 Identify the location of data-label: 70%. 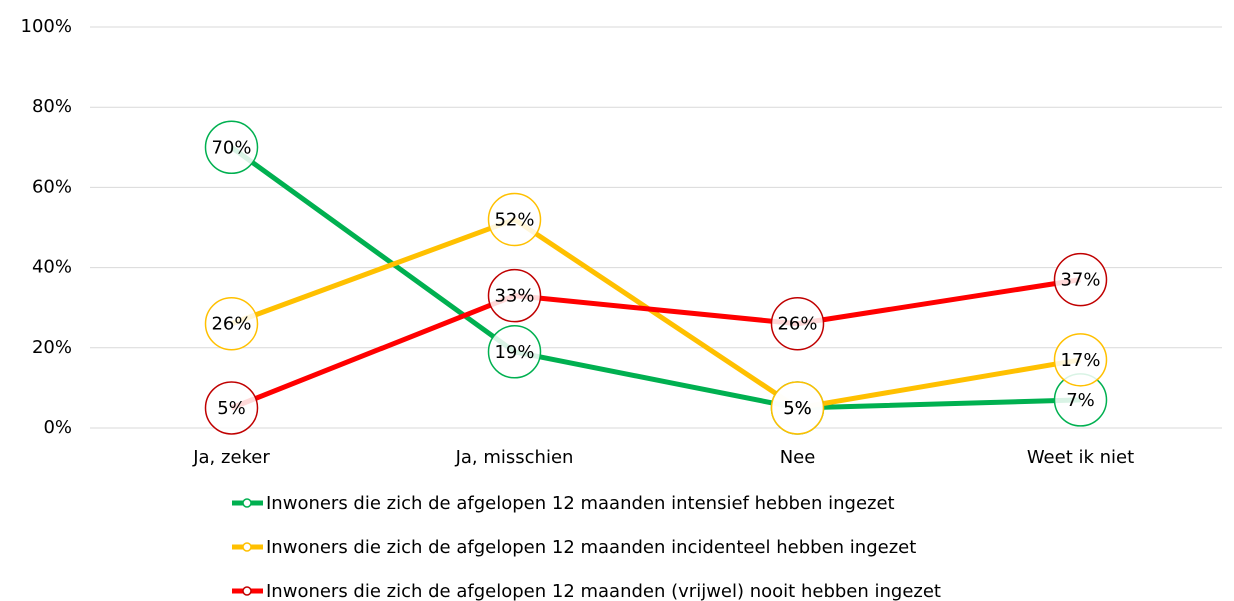
(231, 147).